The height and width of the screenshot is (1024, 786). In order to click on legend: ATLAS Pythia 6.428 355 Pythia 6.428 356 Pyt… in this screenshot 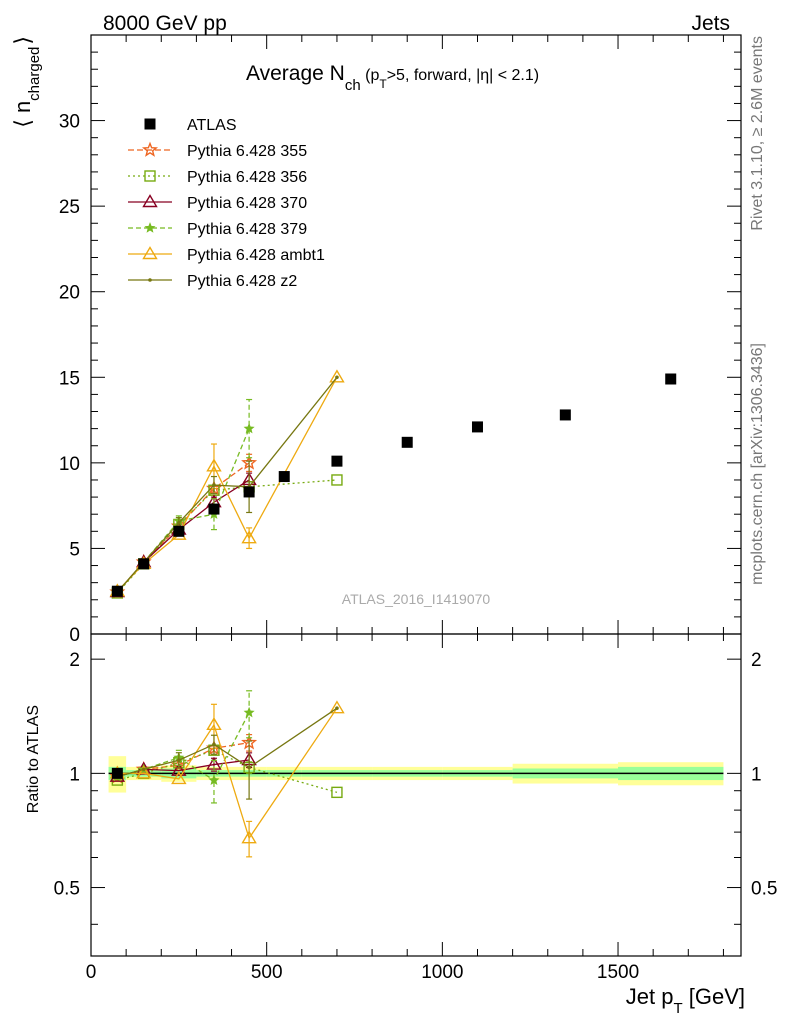, I will do `click(226, 203)`.